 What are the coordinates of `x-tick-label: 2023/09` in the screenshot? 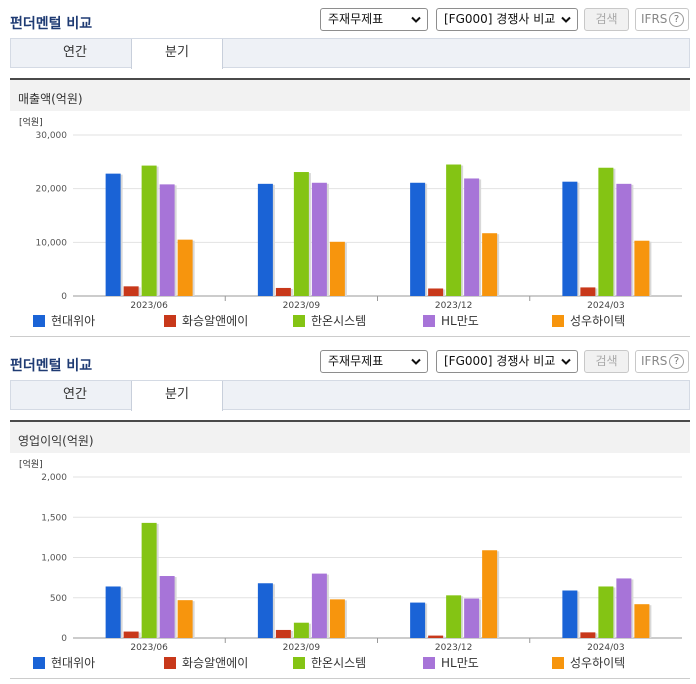 It's located at (302, 305).